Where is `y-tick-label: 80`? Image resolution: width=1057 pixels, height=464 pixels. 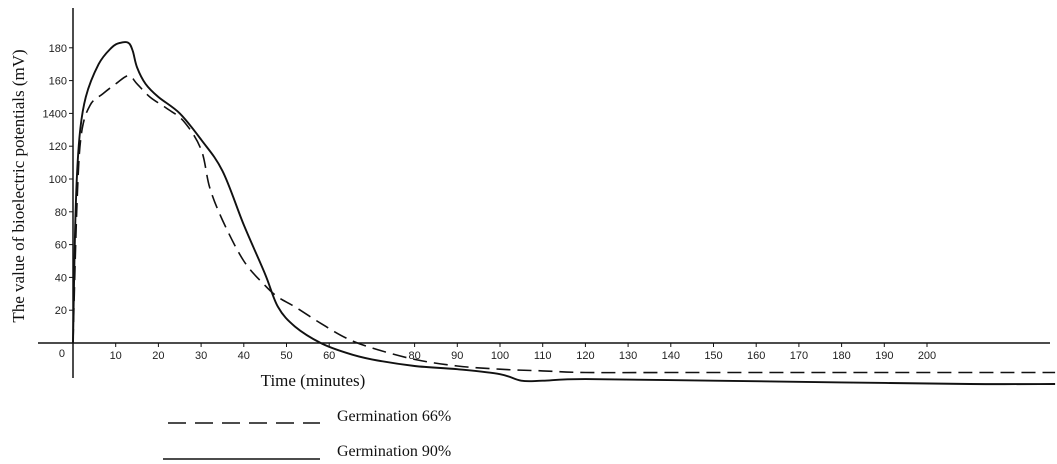
y-tick-label: 80 is located at coordinates (61, 213).